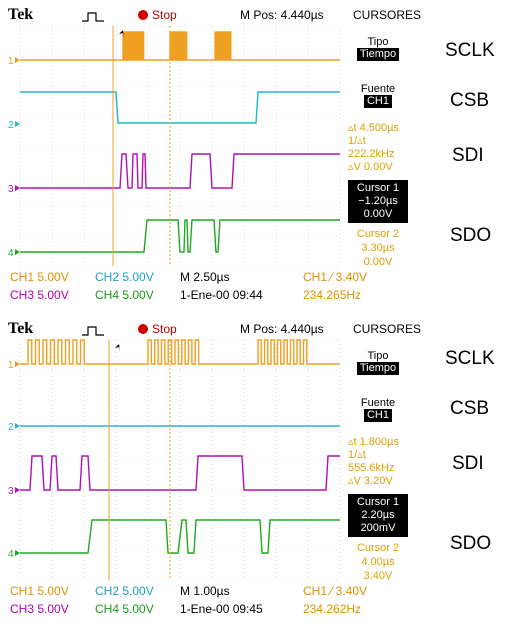  What do you see at coordinates (221, 295) in the screenshot?
I see `date-time: 1-Ene-00 09:44` at bounding box center [221, 295].